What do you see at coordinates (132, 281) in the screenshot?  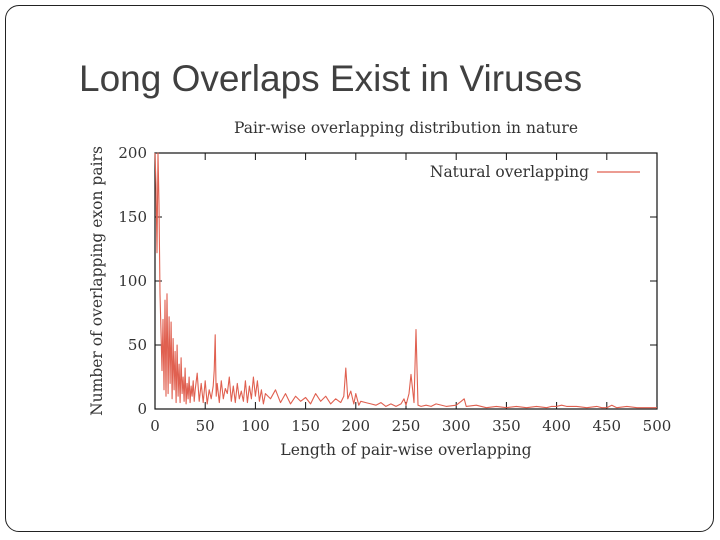 I see `y-tick-label: 100` at bounding box center [132, 281].